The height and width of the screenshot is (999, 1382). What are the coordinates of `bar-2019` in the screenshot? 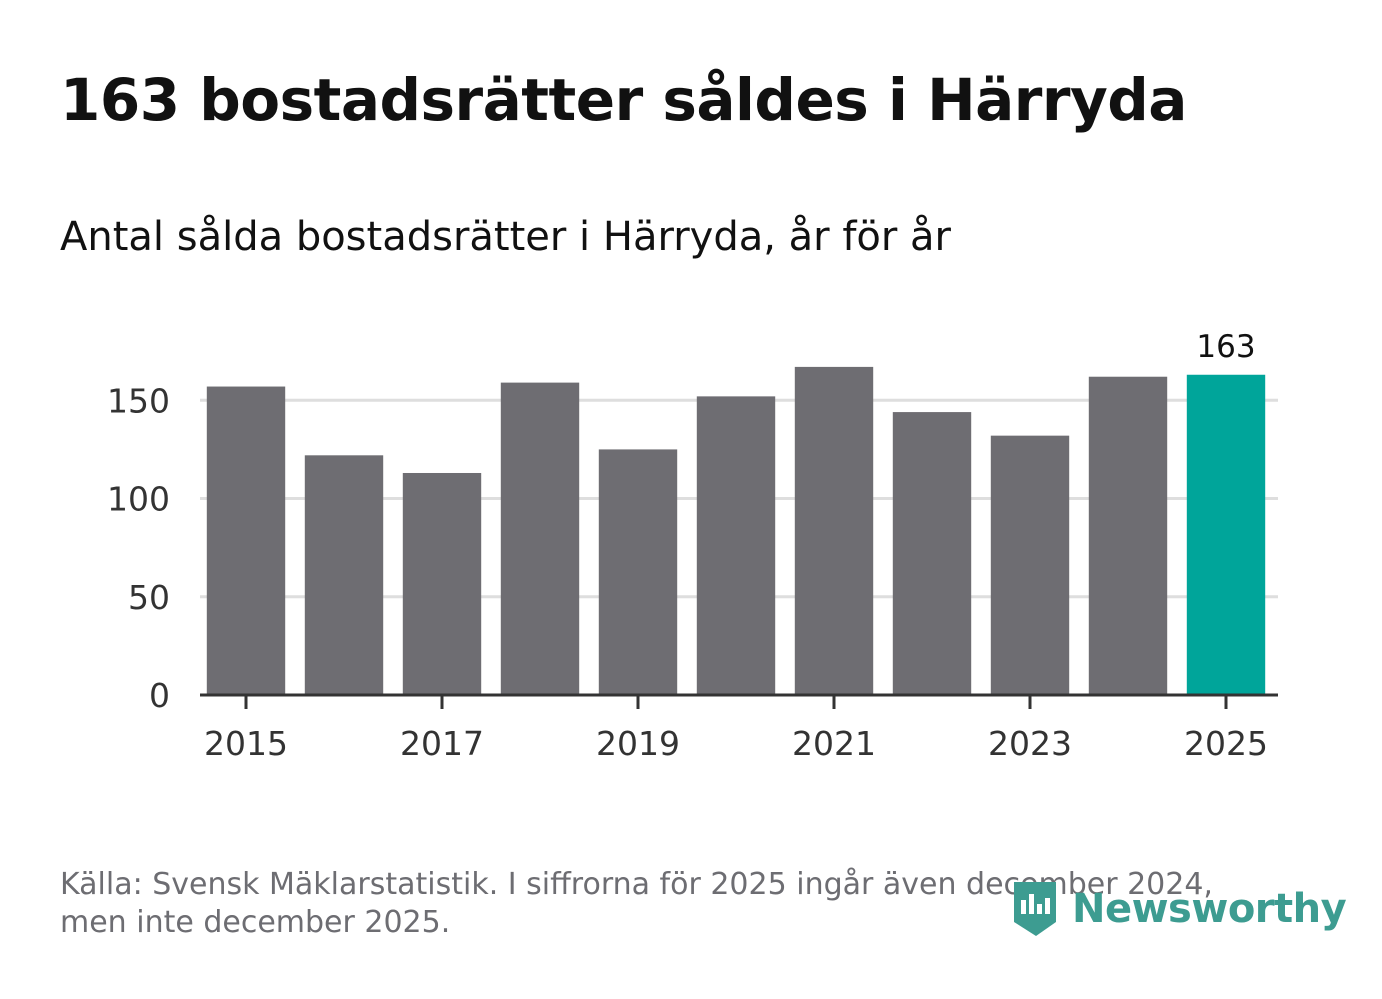 It's located at (638, 572).